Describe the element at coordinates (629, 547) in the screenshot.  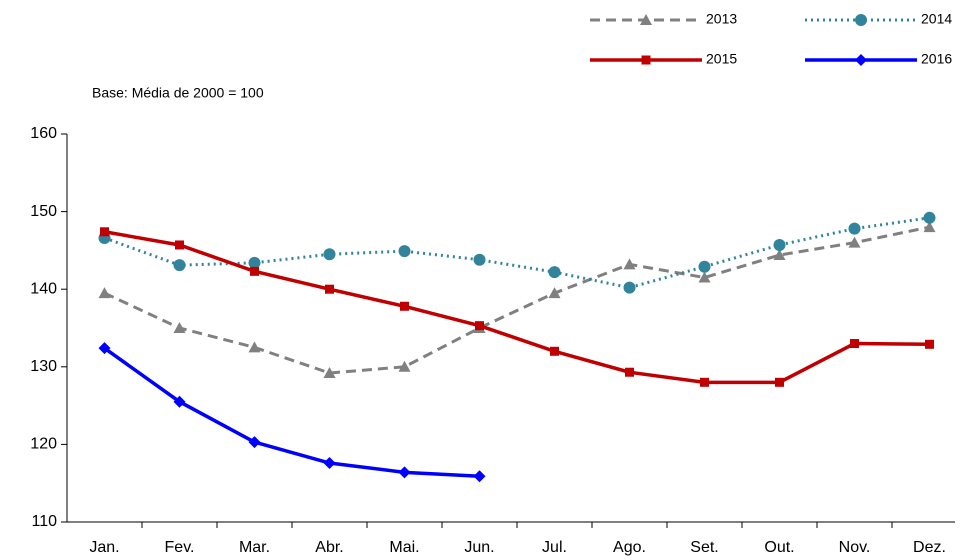
I see `x-tick-label: Ago.` at that location.